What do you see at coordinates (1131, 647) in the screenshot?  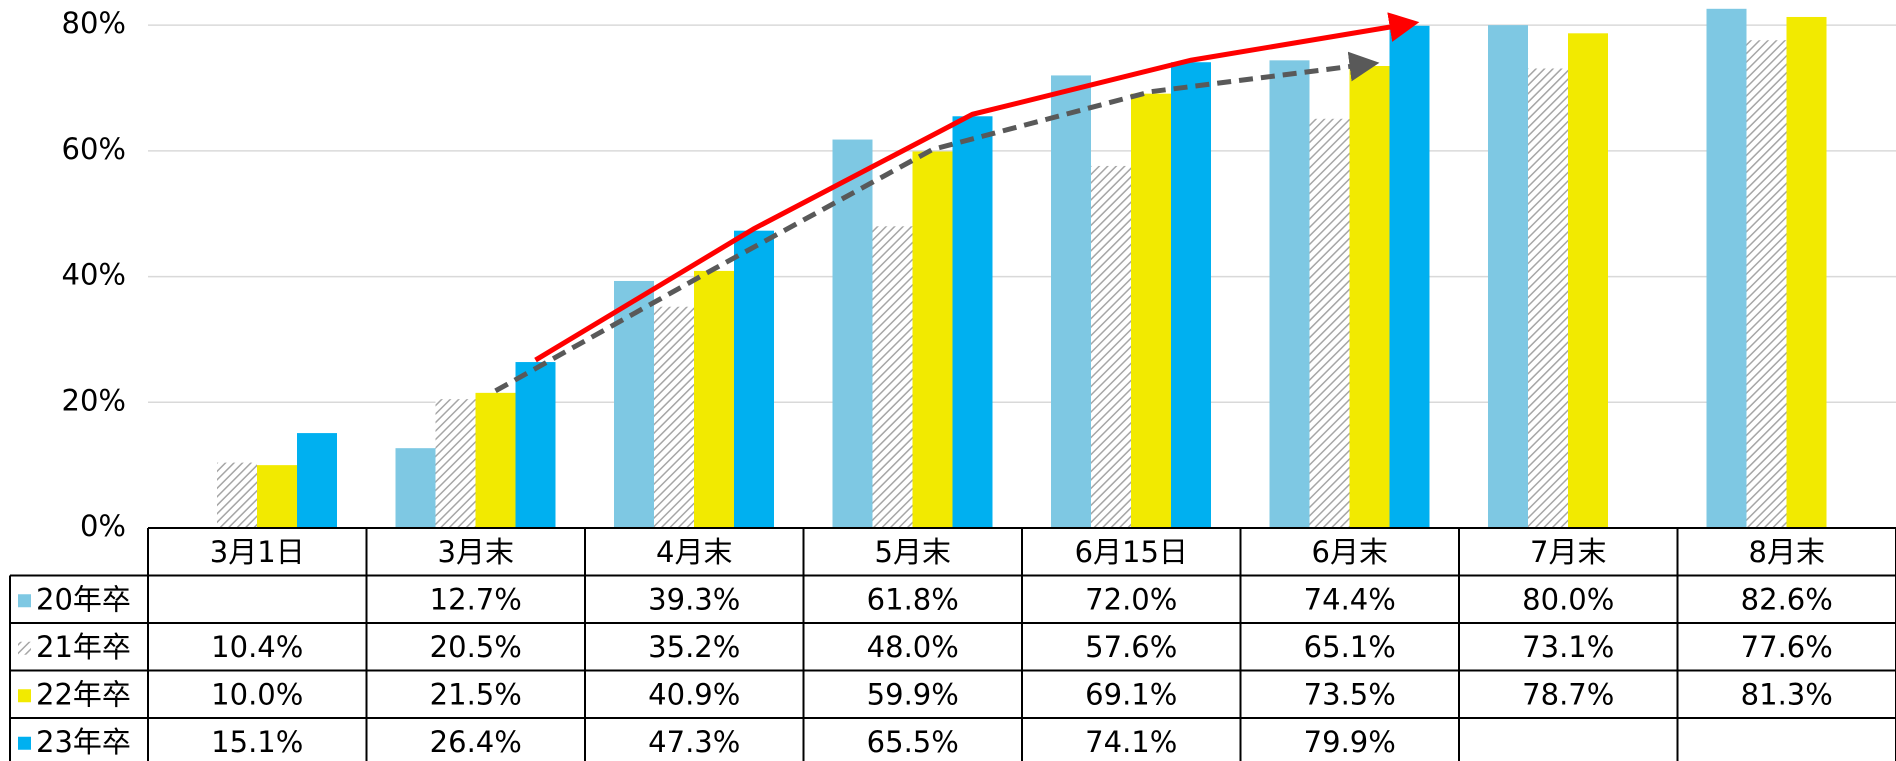 I see `value-label: 57.6%` at bounding box center [1131, 647].